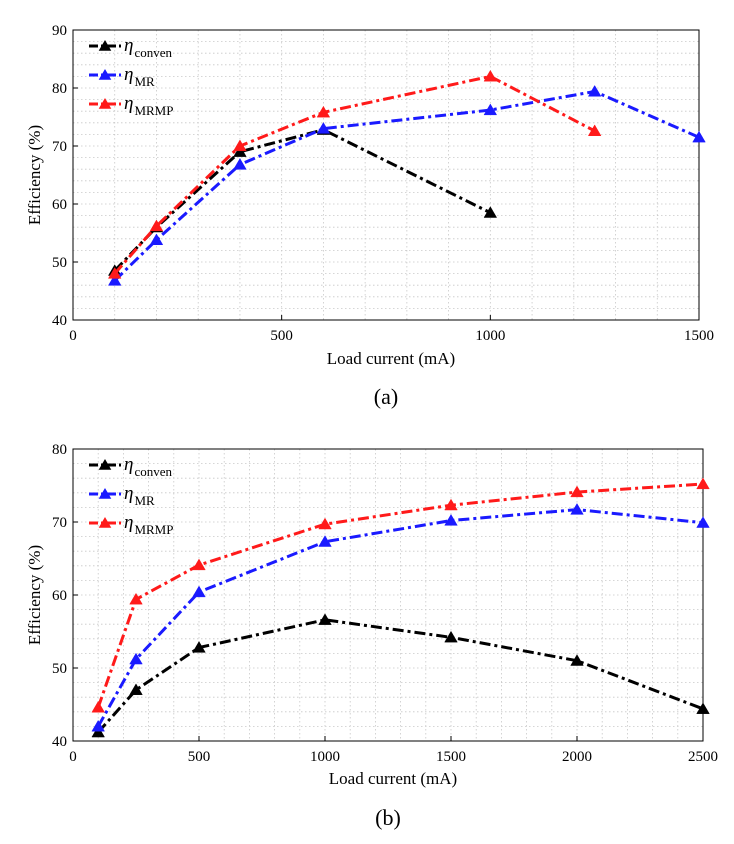 Image resolution: width=734 pixels, height=844 pixels. Describe the element at coordinates (386, 396) in the screenshot. I see `panel-caption: (a)` at that location.